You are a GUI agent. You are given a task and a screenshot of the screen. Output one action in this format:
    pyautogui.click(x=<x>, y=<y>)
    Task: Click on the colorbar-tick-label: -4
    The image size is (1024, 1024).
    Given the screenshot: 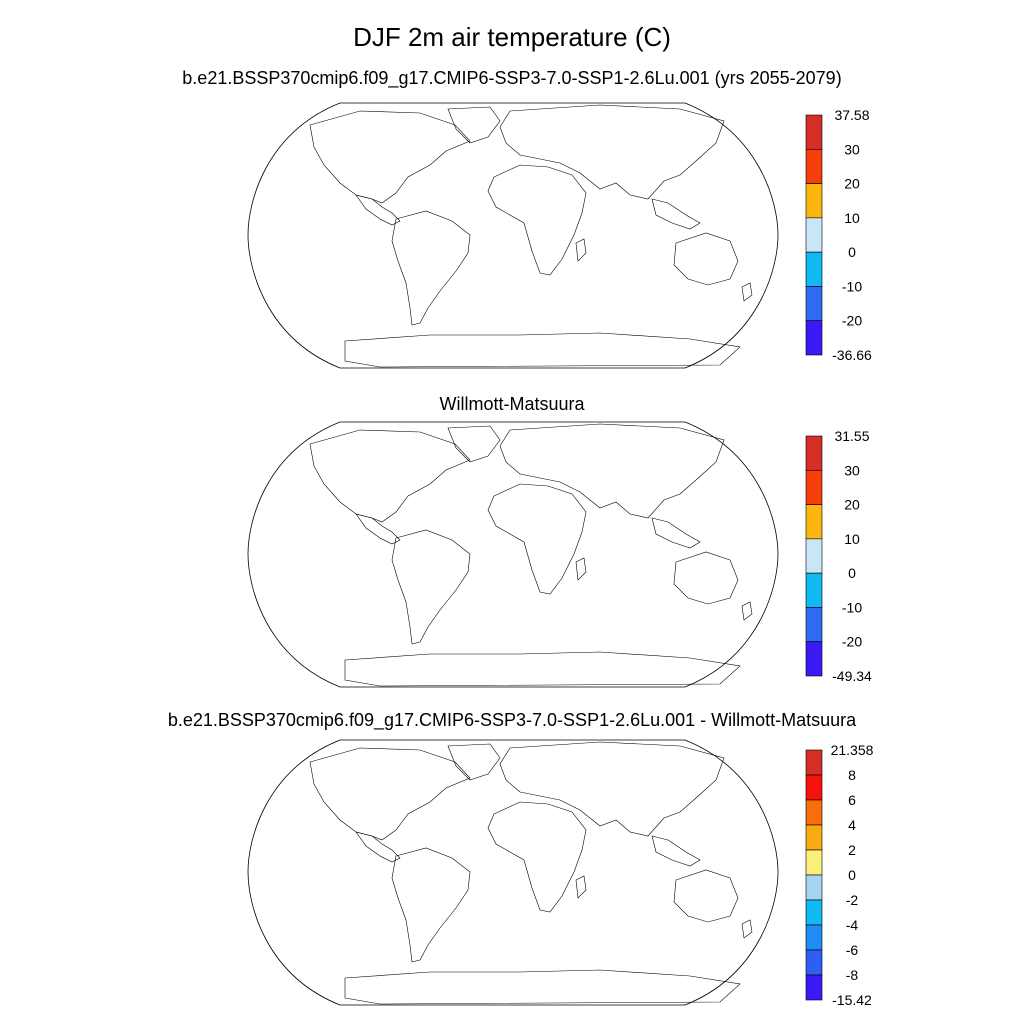 What is the action you would take?
    pyautogui.click(x=852, y=925)
    